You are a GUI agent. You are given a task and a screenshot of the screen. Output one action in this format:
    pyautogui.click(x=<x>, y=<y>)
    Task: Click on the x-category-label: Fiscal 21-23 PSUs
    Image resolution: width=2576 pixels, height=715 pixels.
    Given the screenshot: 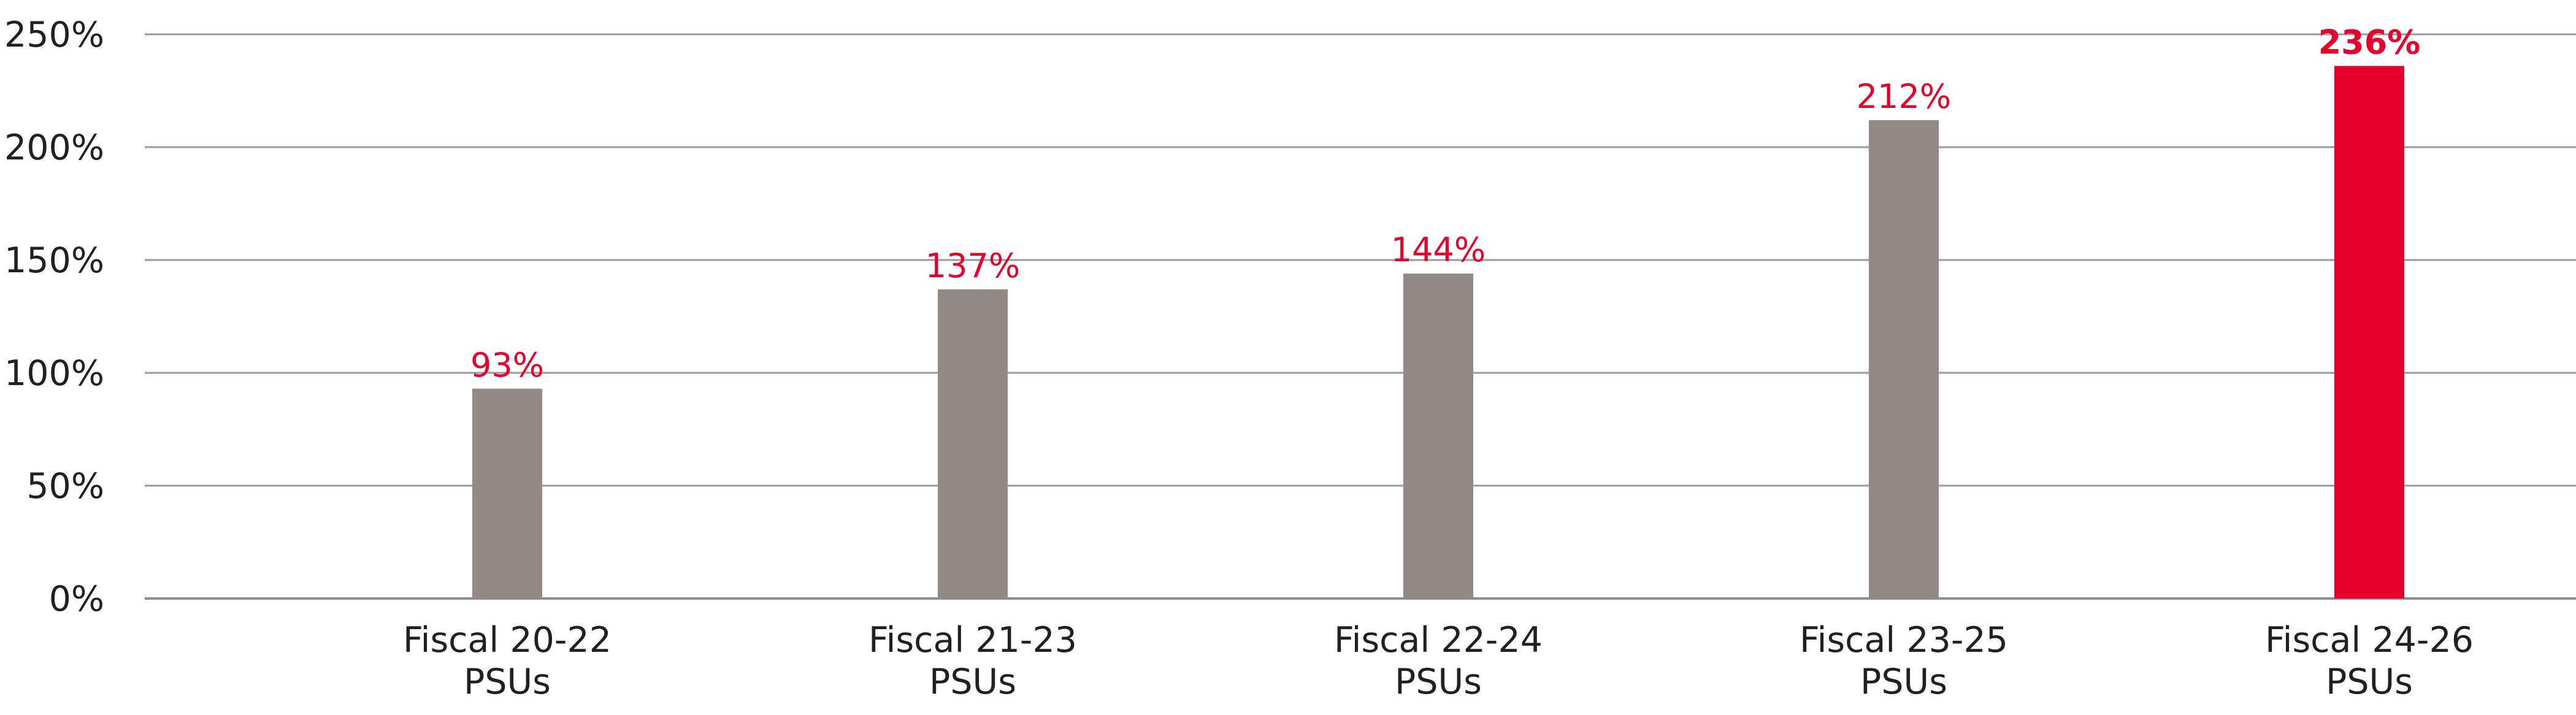 What is the action you would take?
    pyautogui.click(x=972, y=661)
    